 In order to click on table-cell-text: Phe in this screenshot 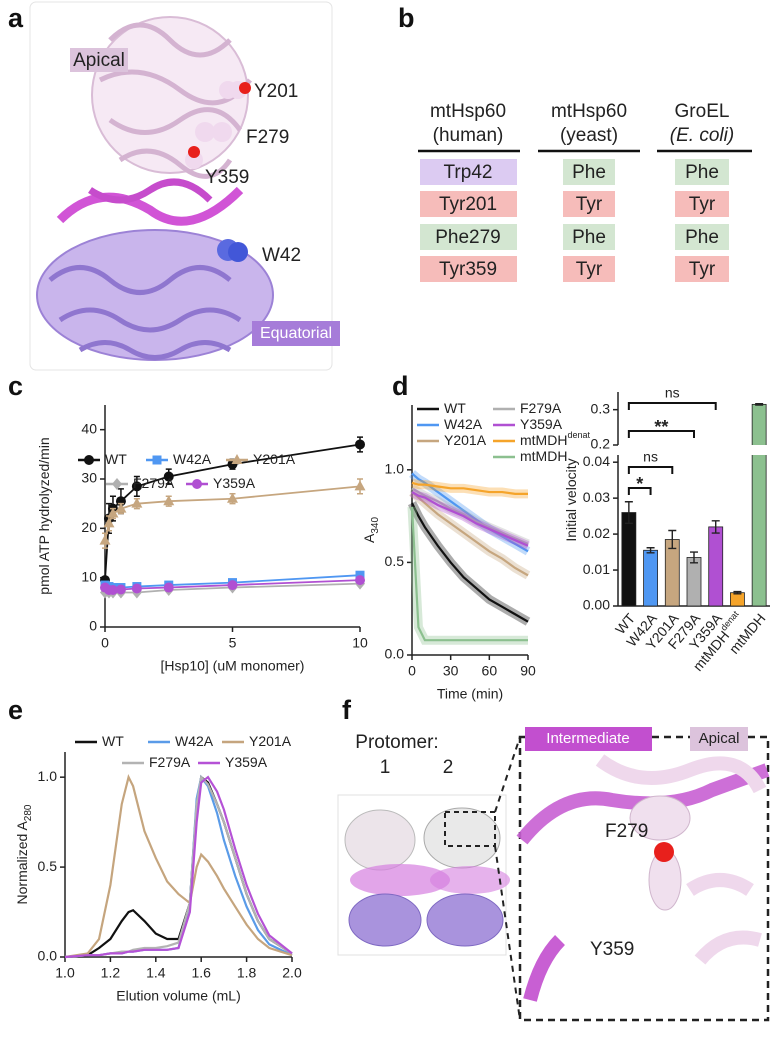, I will do `click(702, 237)`.